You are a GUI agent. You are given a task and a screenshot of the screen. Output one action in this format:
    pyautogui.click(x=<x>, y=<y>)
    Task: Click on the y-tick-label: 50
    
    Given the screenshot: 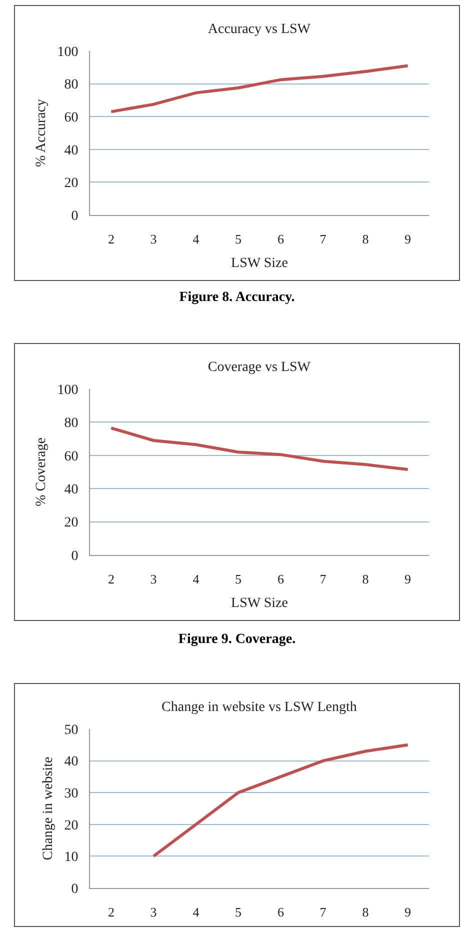 What is the action you would take?
    pyautogui.click(x=71, y=730)
    